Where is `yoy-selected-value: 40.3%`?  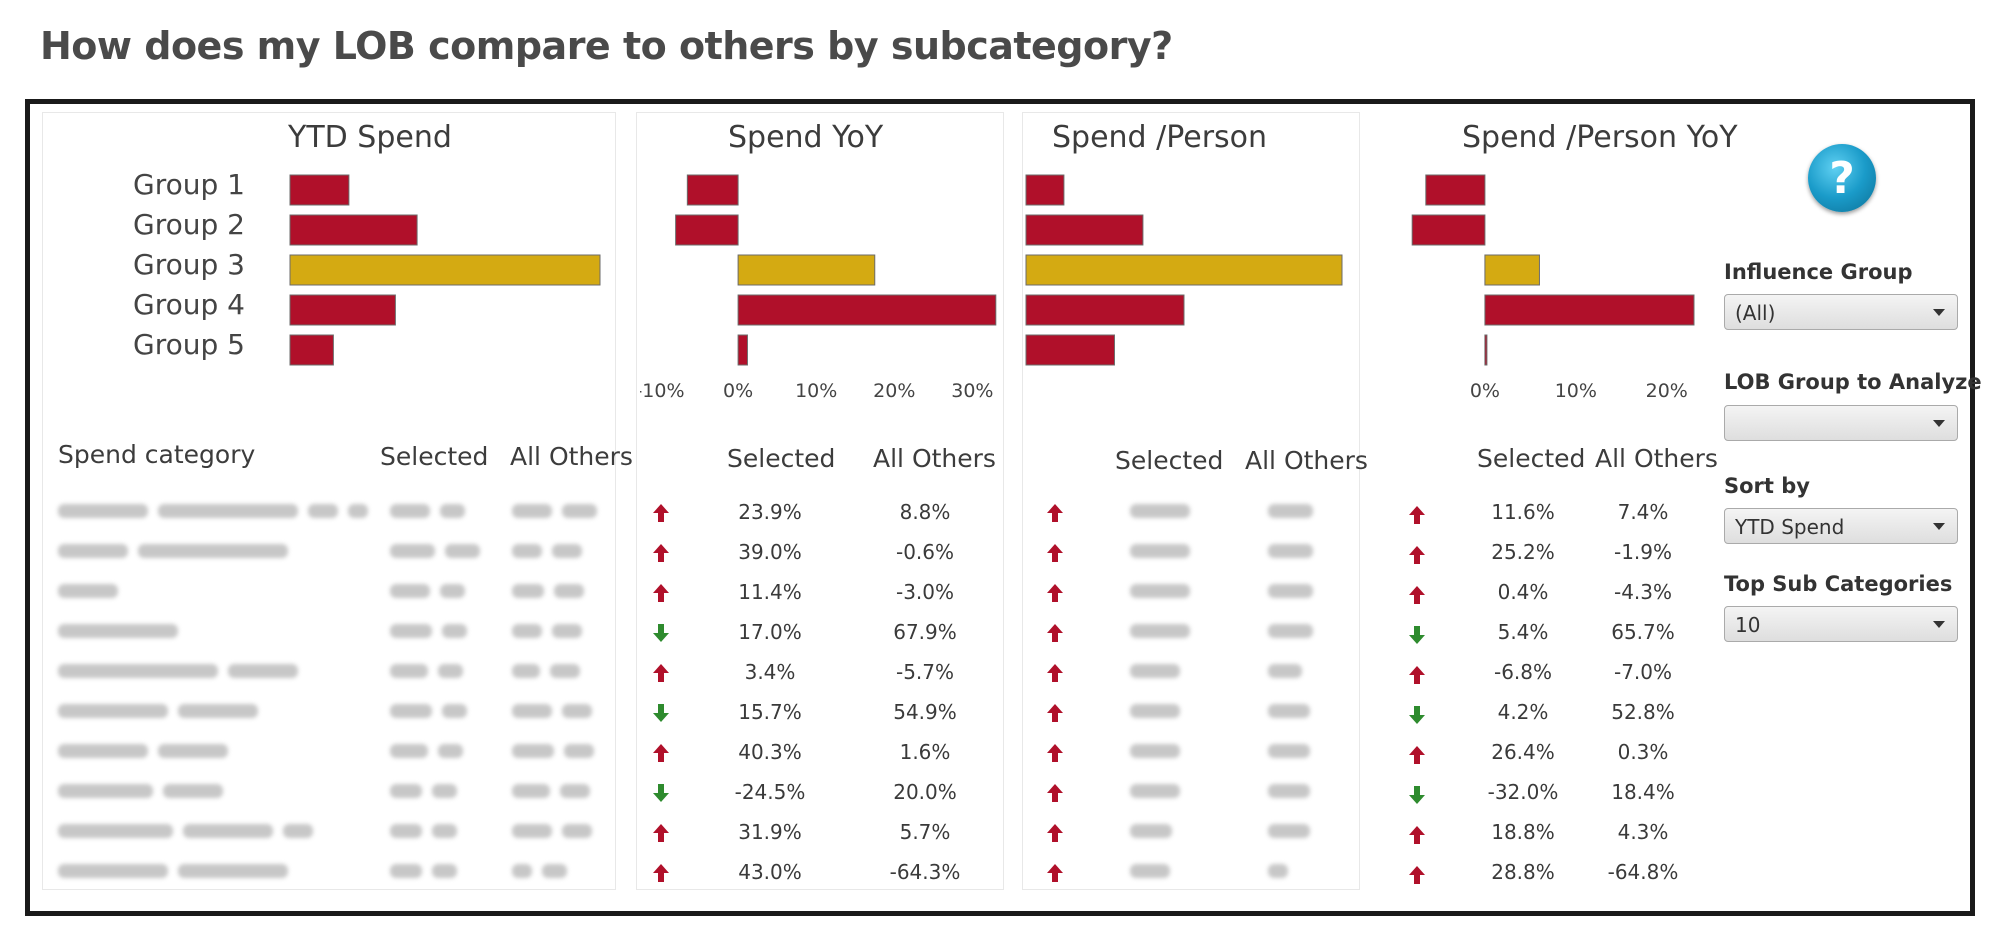 yoy-selected-value: 40.3% is located at coordinates (770, 752).